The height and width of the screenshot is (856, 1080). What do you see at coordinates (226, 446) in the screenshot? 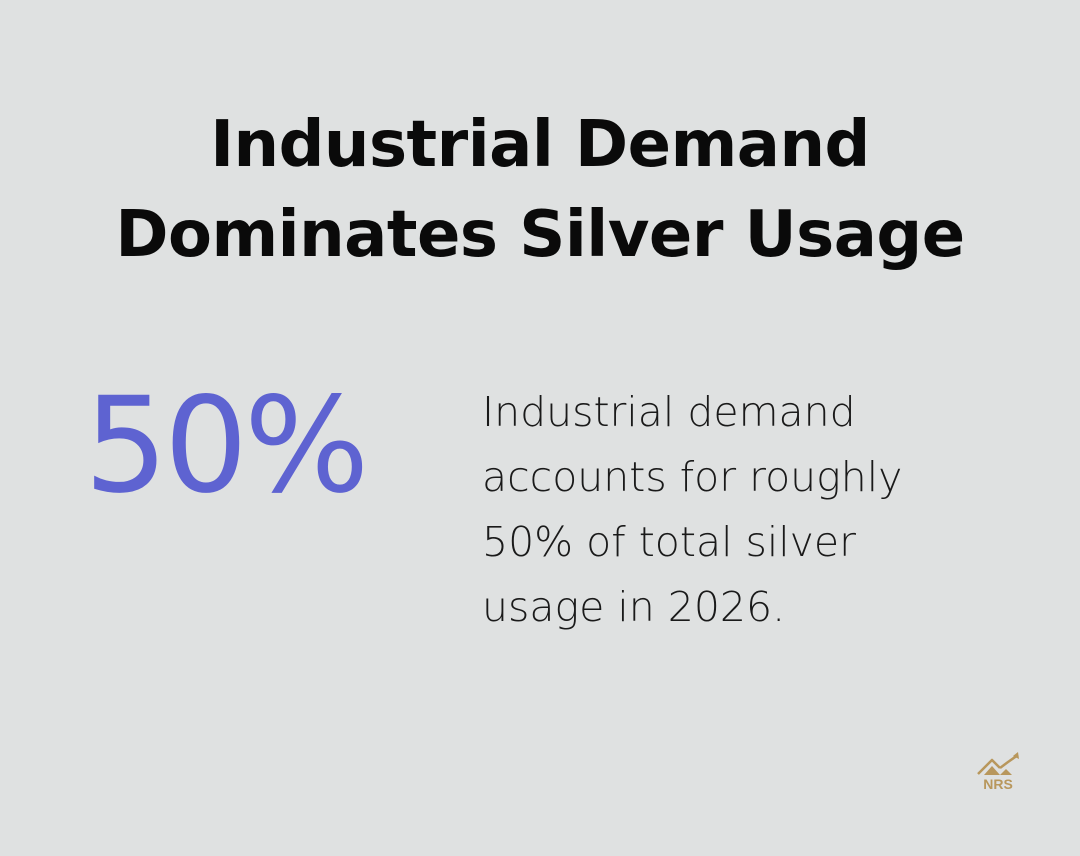
I see `stat-value: 50%` at bounding box center [226, 446].